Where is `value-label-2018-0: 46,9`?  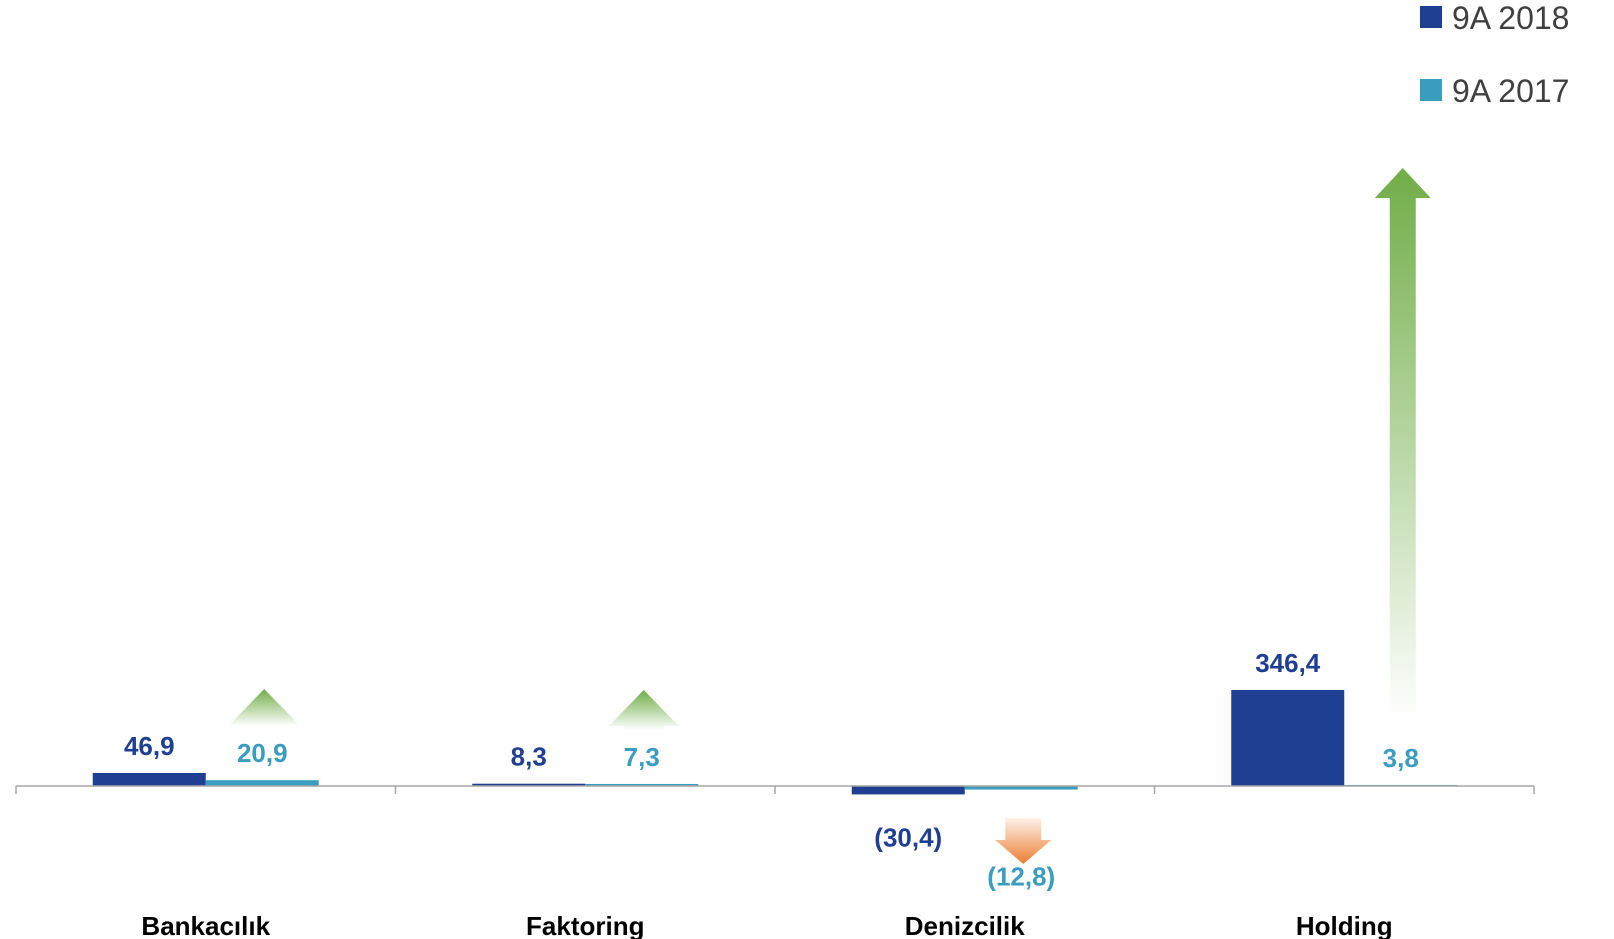 value-label-2018-0: 46,9 is located at coordinates (149, 746).